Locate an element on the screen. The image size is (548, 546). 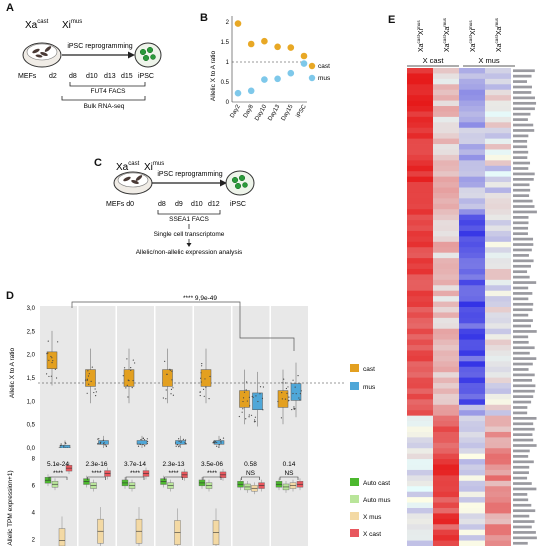
panel-d-top-ytick: 2,5 is located at coordinates (31, 332).